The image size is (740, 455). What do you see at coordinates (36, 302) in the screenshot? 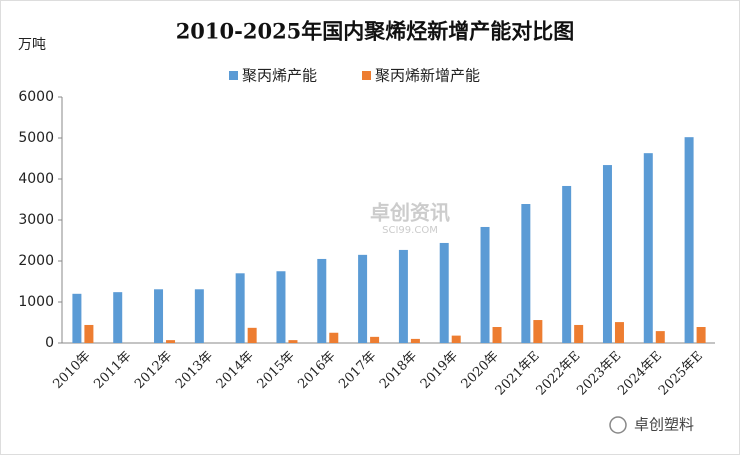
I see `y-tick-label: 1000` at bounding box center [36, 302].